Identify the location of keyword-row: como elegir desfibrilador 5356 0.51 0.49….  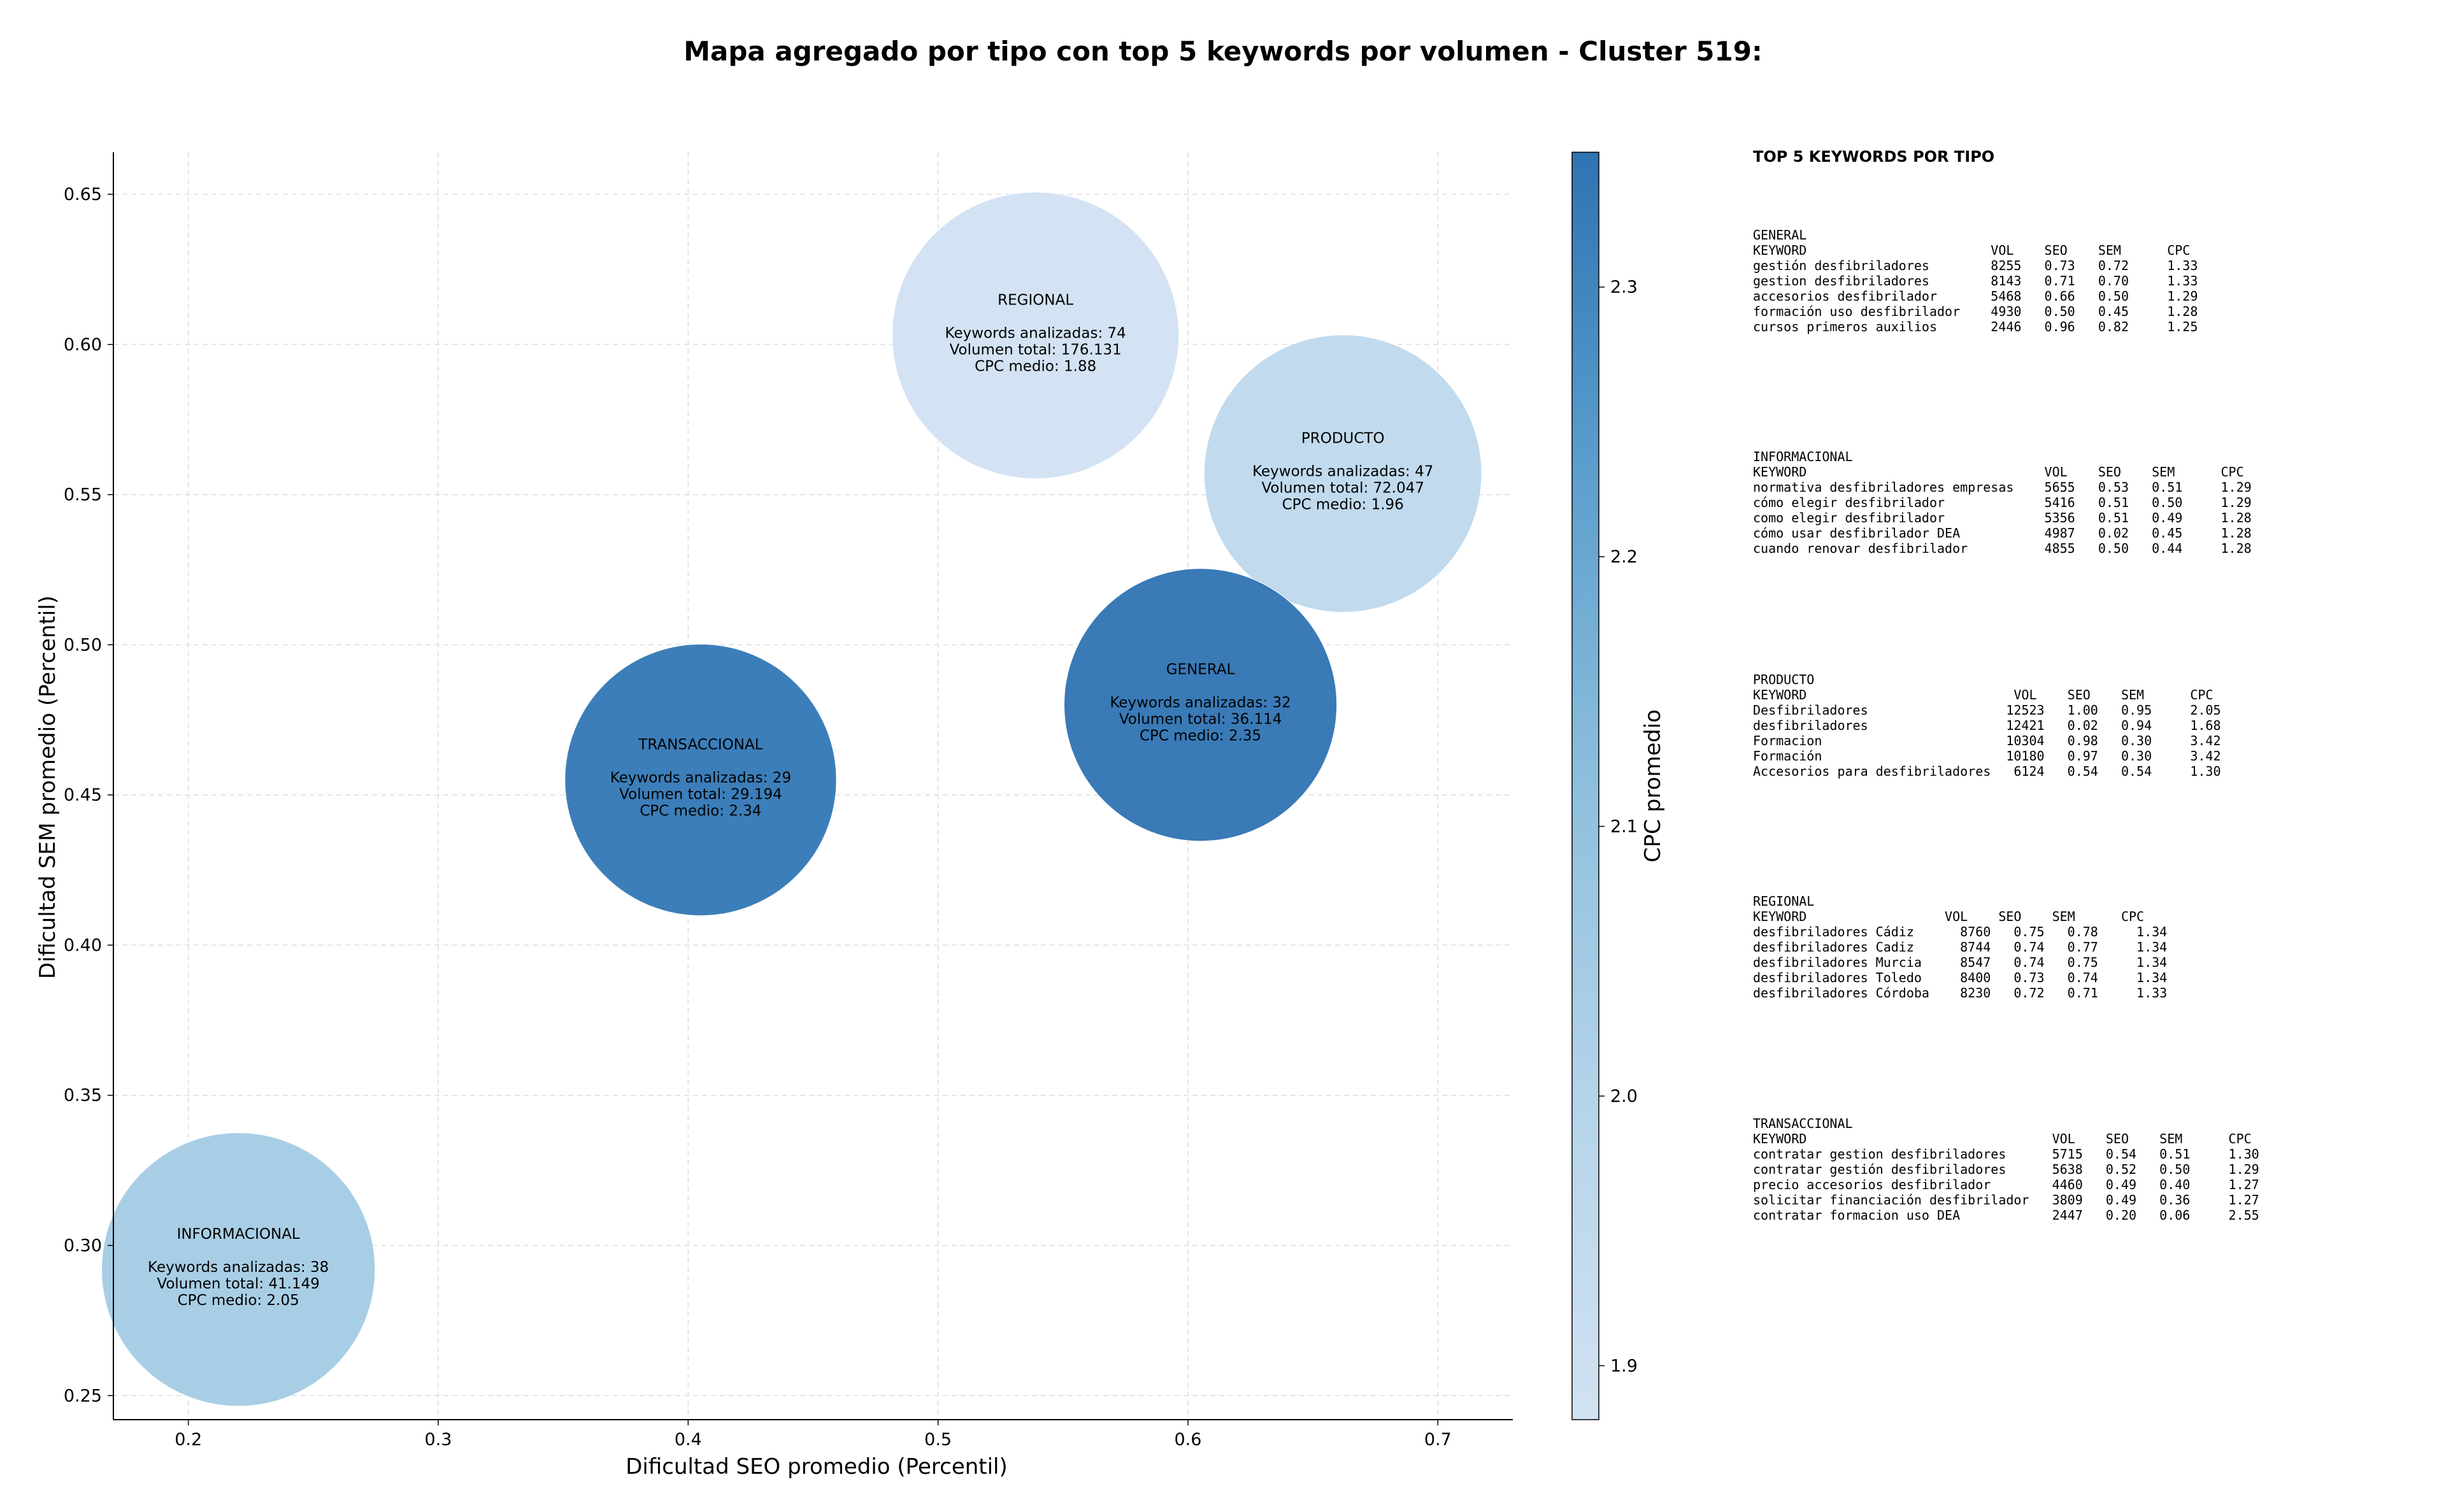
(2002, 517).